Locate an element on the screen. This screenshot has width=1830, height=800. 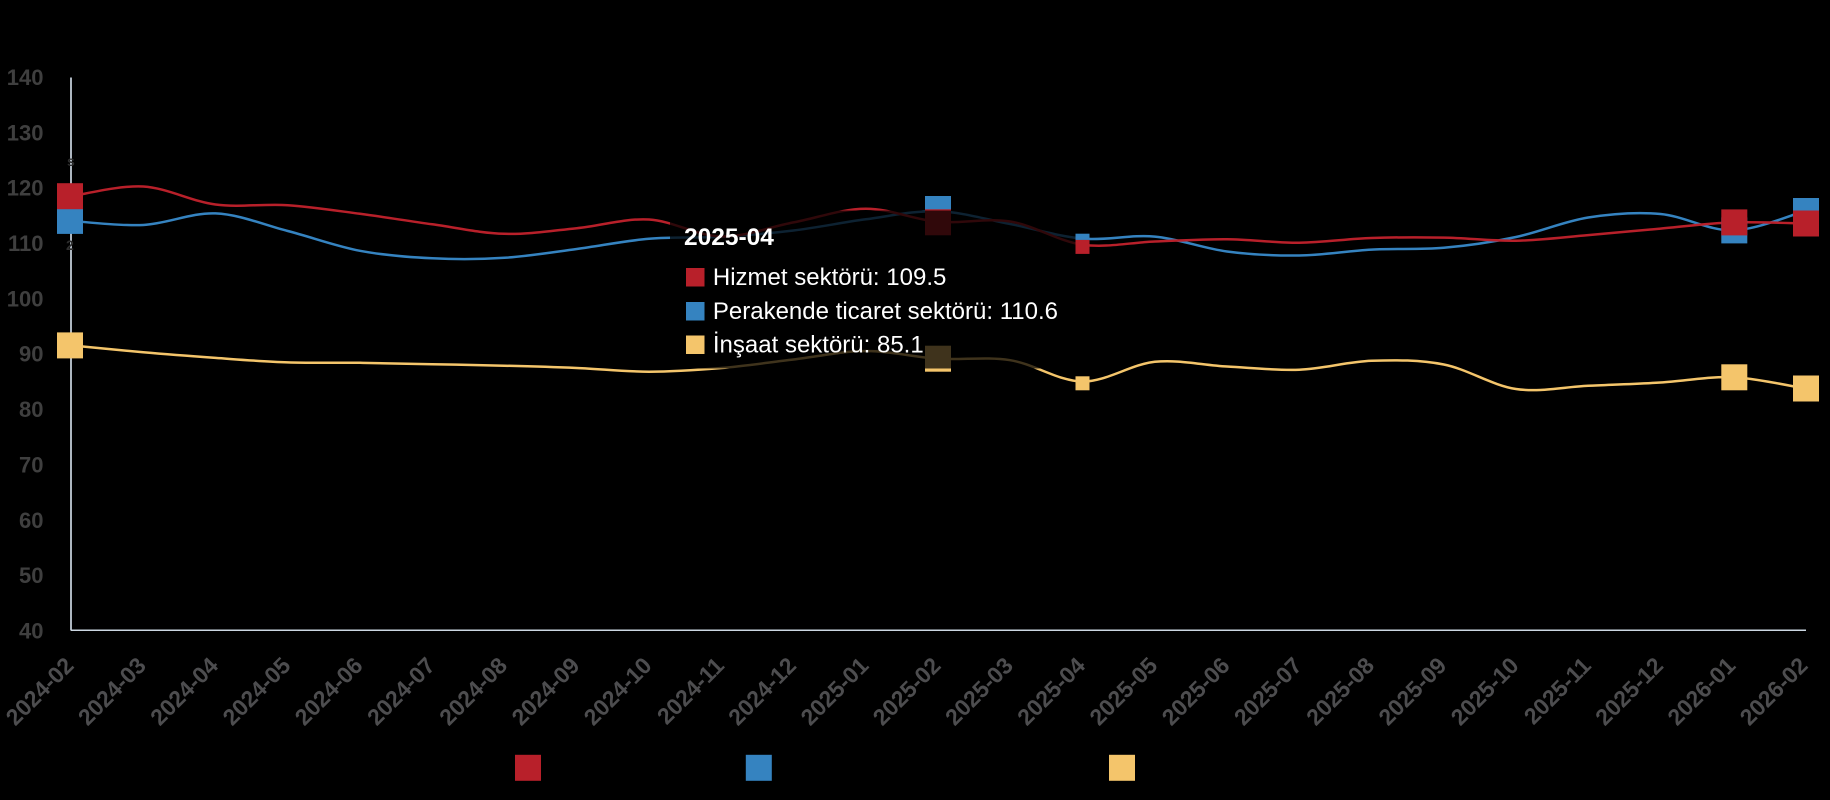
svg-text: 130 is located at coordinates (25, 132).